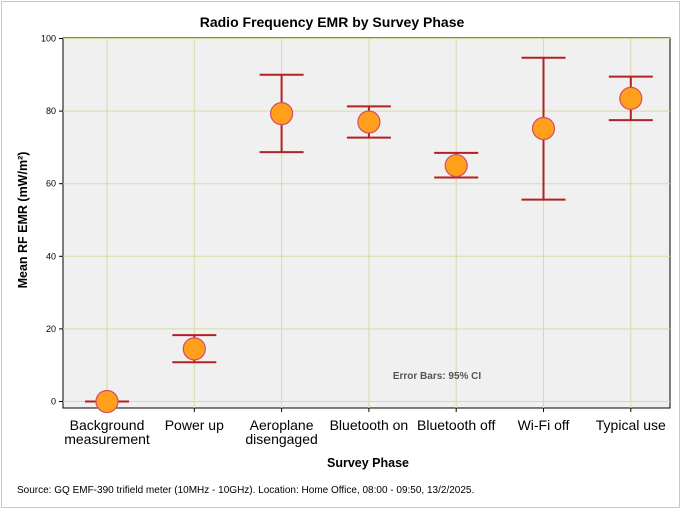  I want to click on y-tick-label: 80, so click(51, 111).